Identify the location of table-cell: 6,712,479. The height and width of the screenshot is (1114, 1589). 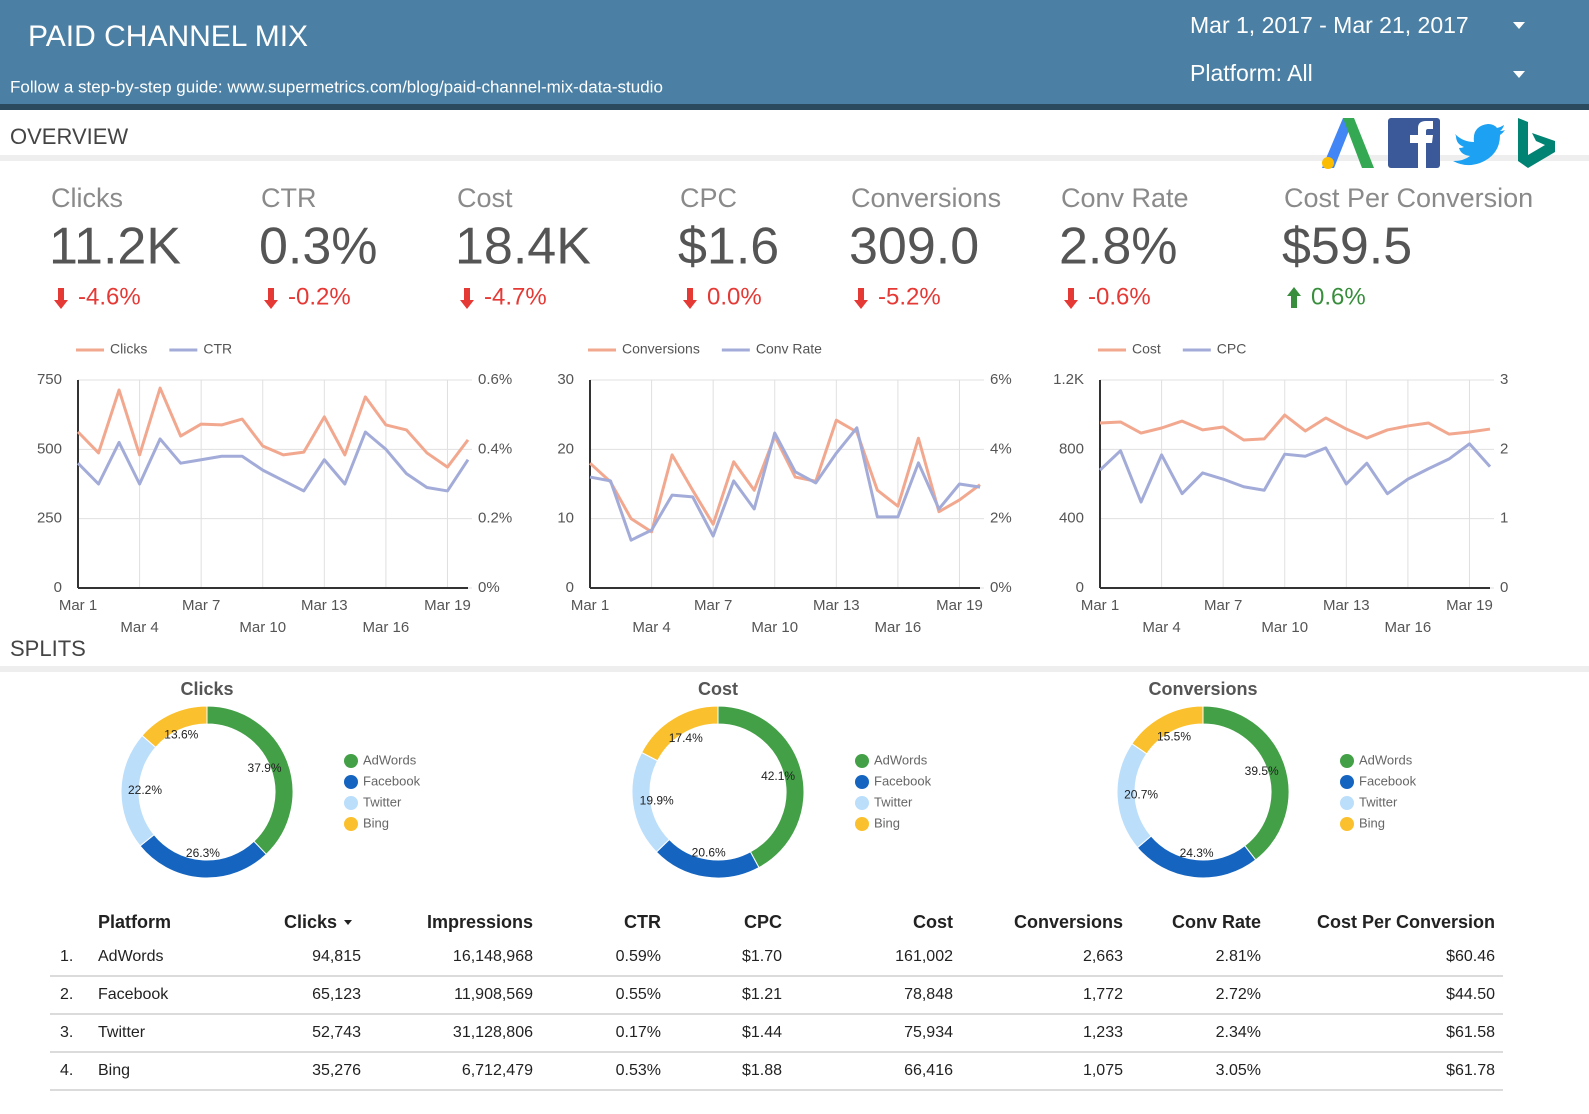
(497, 1070).